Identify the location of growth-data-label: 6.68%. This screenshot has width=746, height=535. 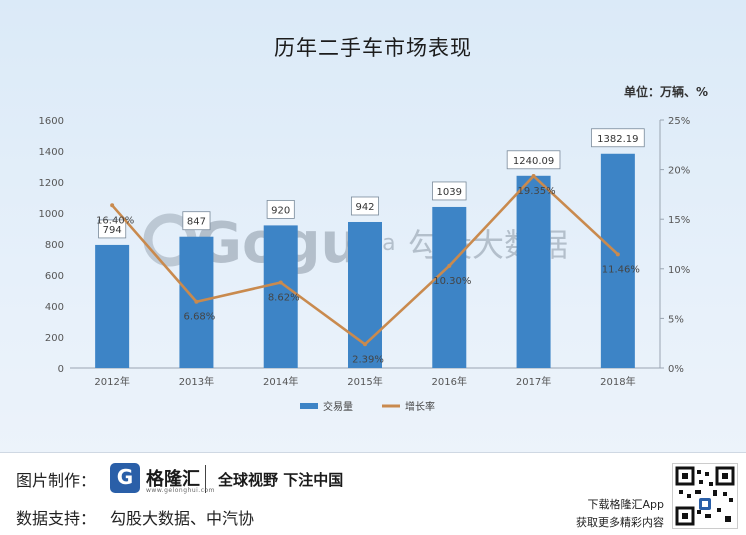
(200, 317).